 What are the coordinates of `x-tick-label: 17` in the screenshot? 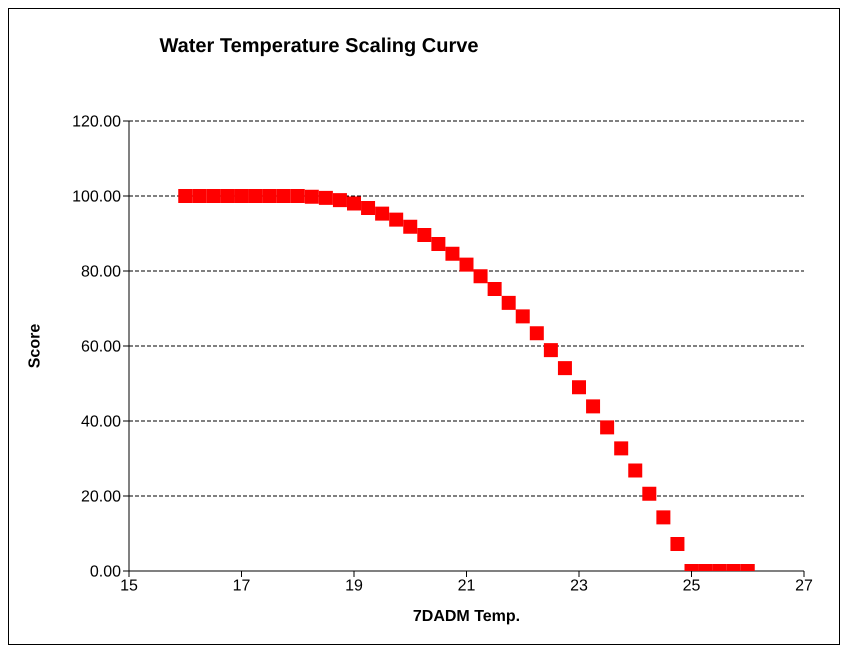 It's located at (241, 585).